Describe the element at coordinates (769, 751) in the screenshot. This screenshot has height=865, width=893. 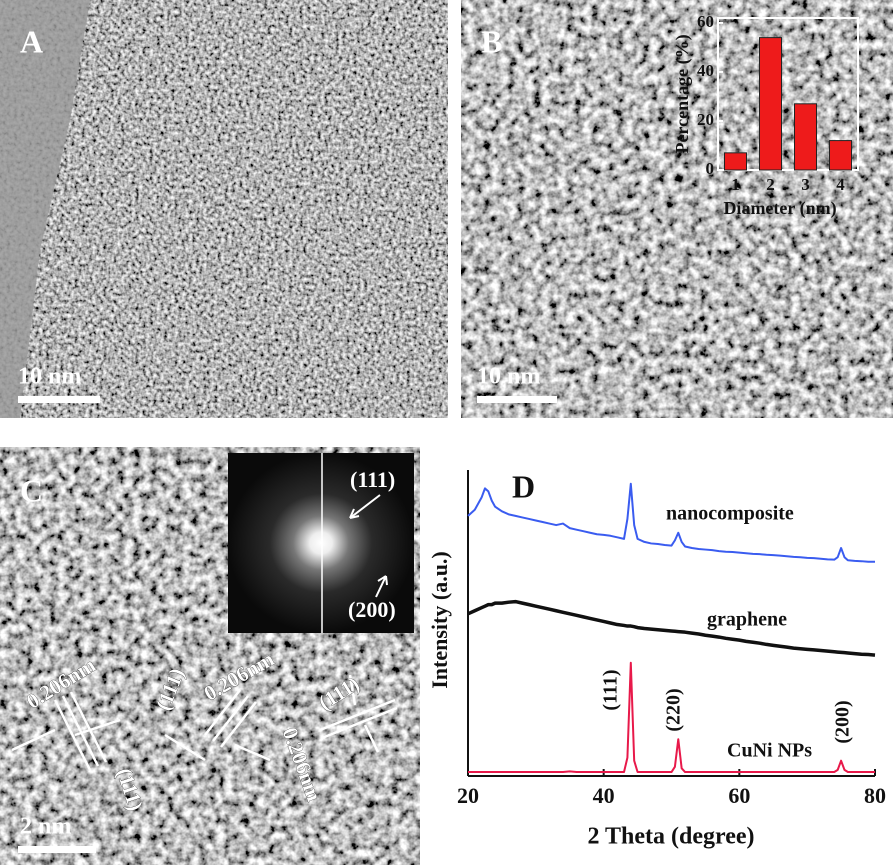
I see `series-label: CuNi NPs` at that location.